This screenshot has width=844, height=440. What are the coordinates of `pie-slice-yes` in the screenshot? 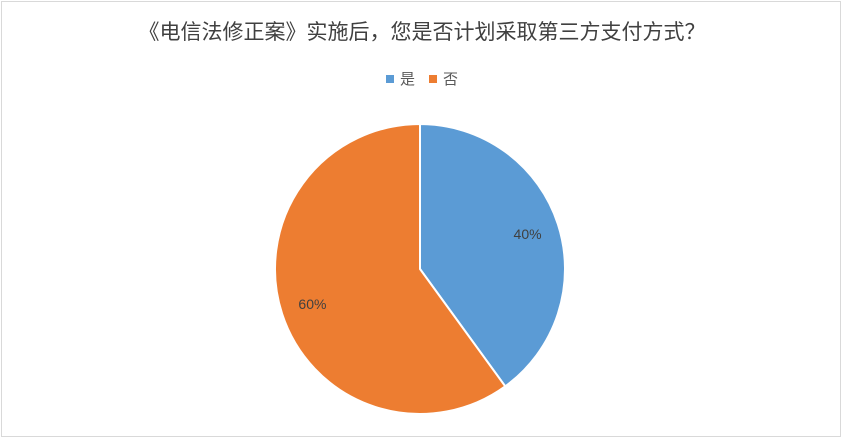 It's located at (492, 255).